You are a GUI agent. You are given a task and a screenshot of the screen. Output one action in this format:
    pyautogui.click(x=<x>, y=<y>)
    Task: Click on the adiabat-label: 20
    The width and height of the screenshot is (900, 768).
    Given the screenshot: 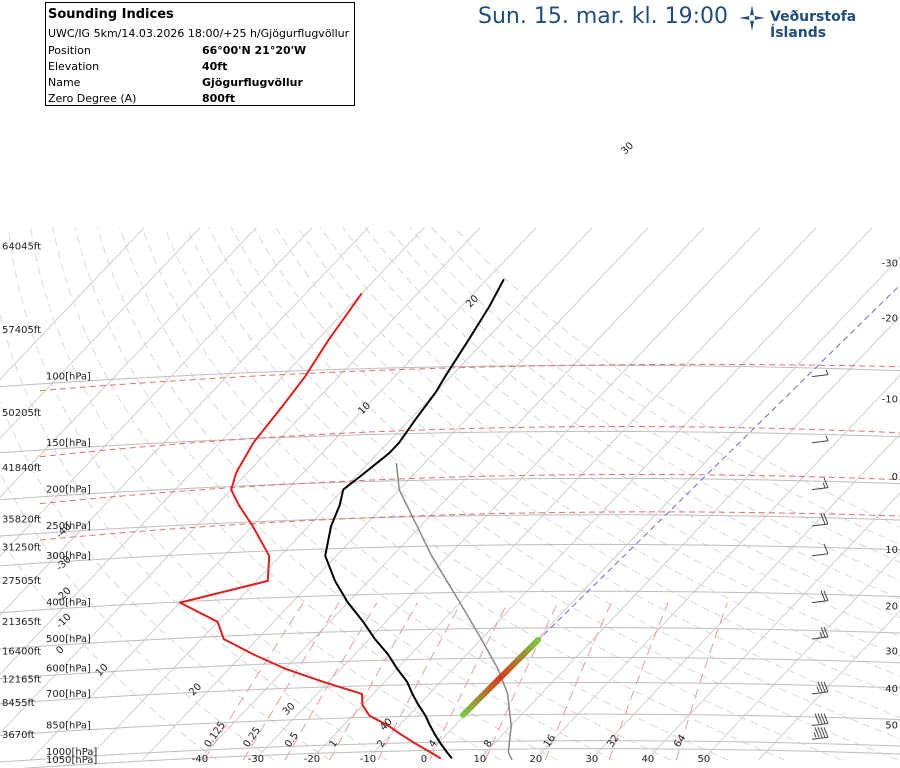 What is the action you would take?
    pyautogui.click(x=472, y=301)
    